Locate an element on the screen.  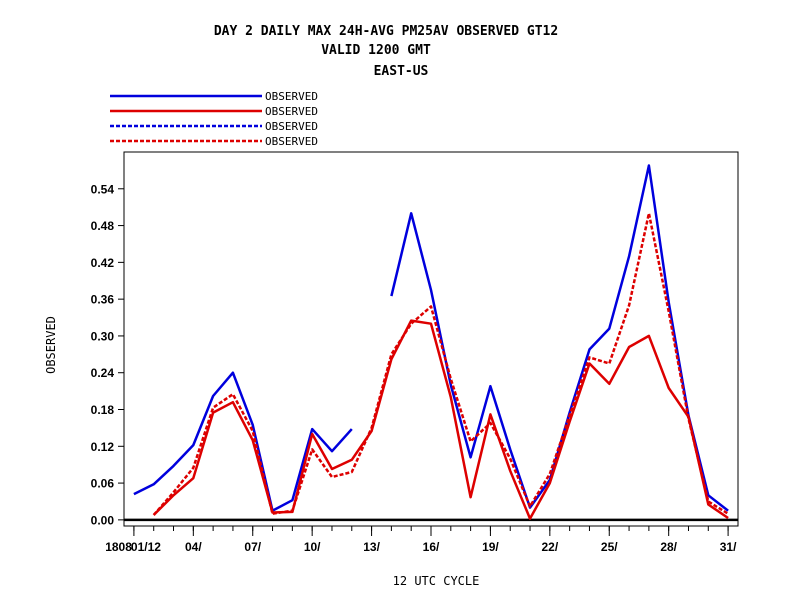
x-tick-label: 19/ is located at coordinates (490, 547).